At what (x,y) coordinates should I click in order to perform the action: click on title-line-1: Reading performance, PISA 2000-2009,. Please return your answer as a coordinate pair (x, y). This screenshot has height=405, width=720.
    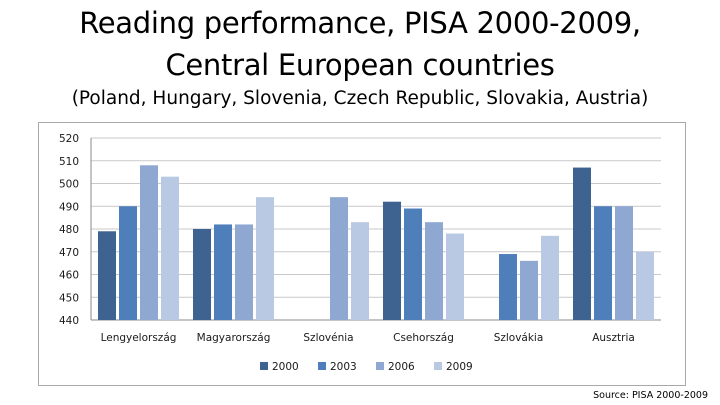
    Looking at the image, I should click on (360, 23).